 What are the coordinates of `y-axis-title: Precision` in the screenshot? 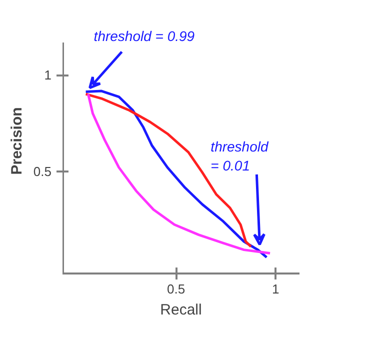 It's located at (17, 141).